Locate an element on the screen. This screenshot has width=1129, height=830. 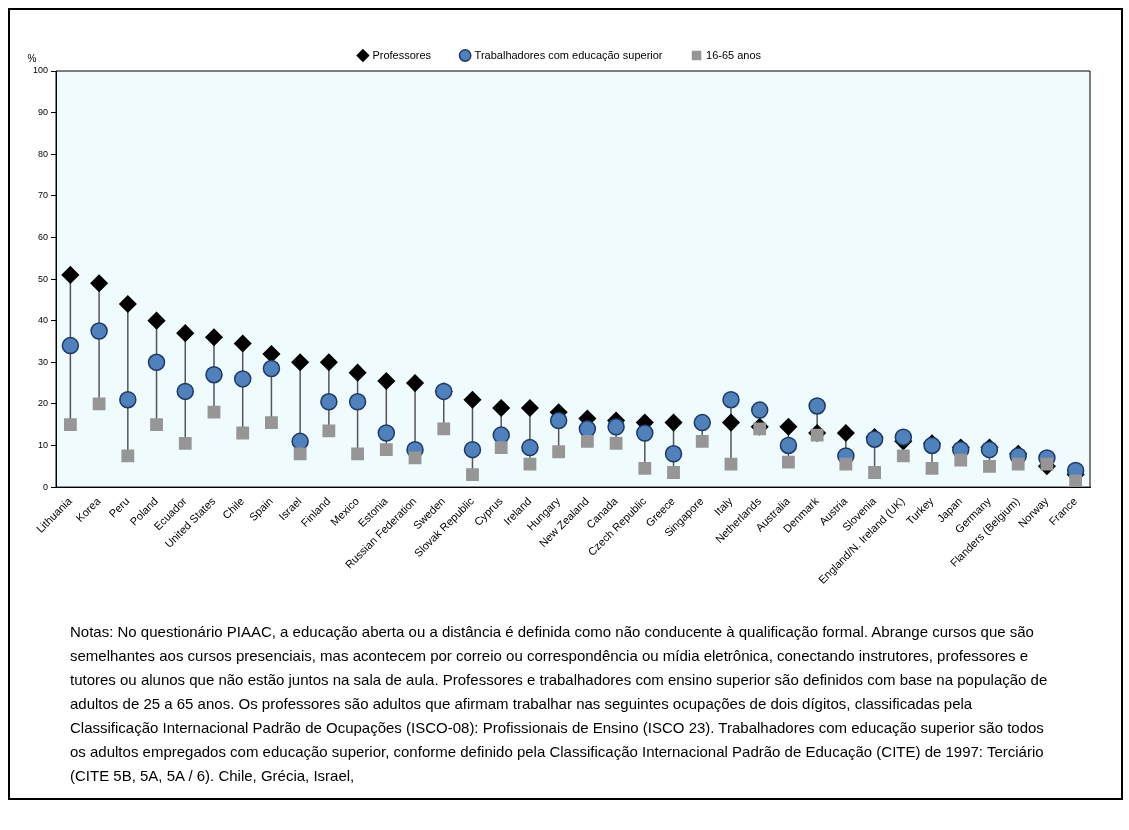
y-axis-title: % is located at coordinates (32, 58).